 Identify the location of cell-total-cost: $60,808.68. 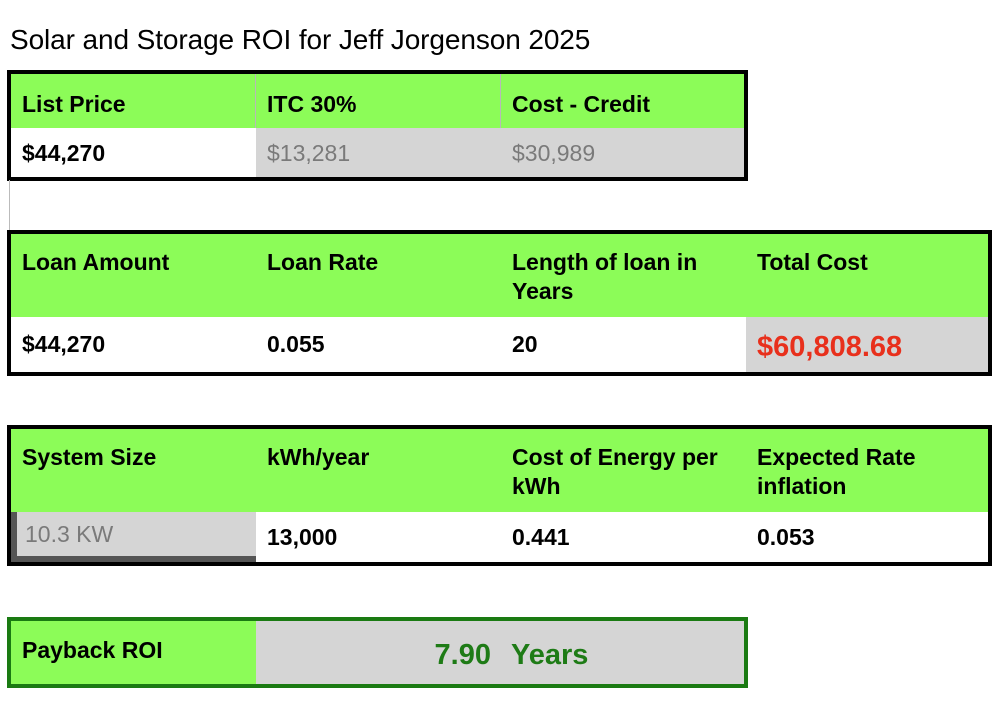
(867, 344).